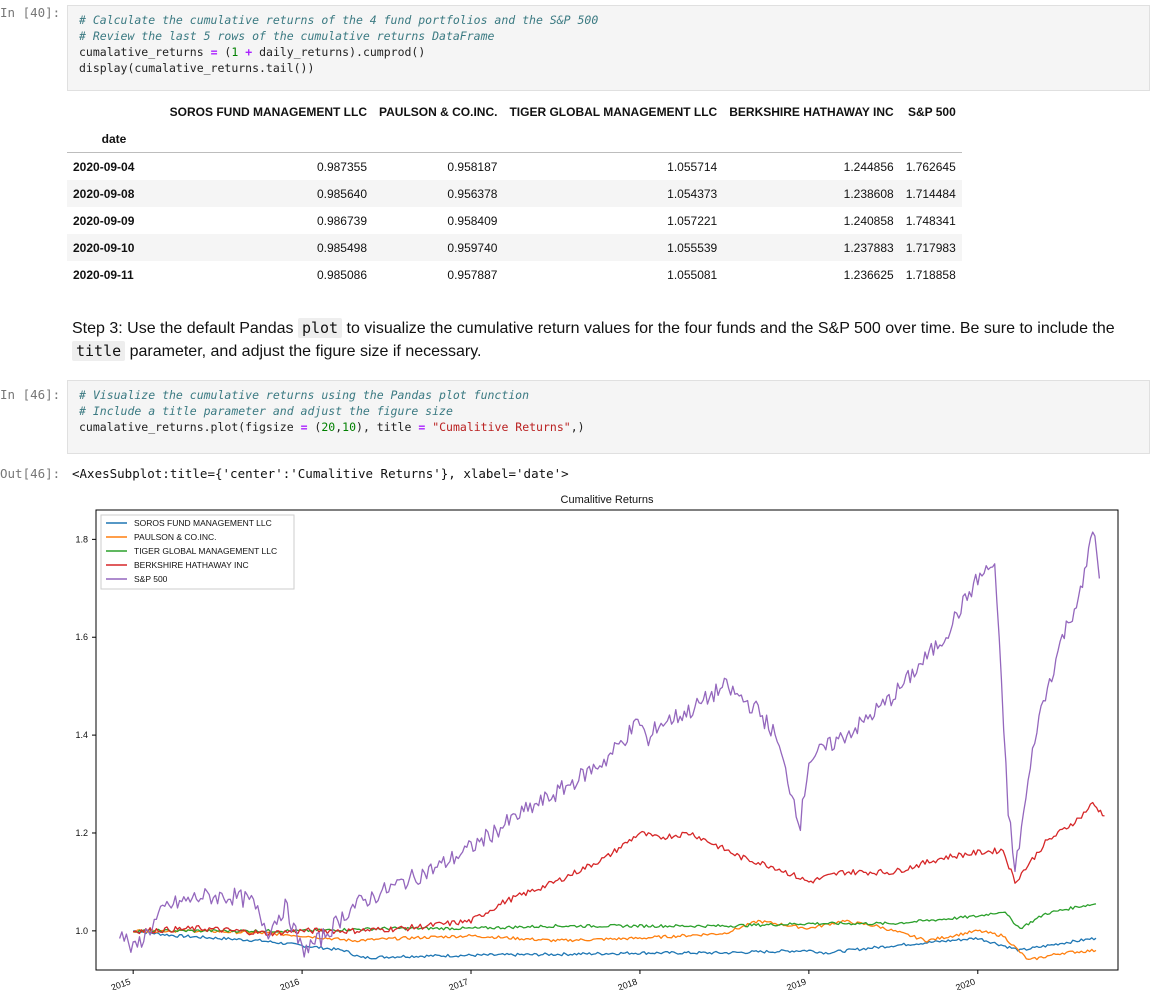 The width and height of the screenshot is (1162, 990). I want to click on table-cell: 0.959740, so click(472, 247).